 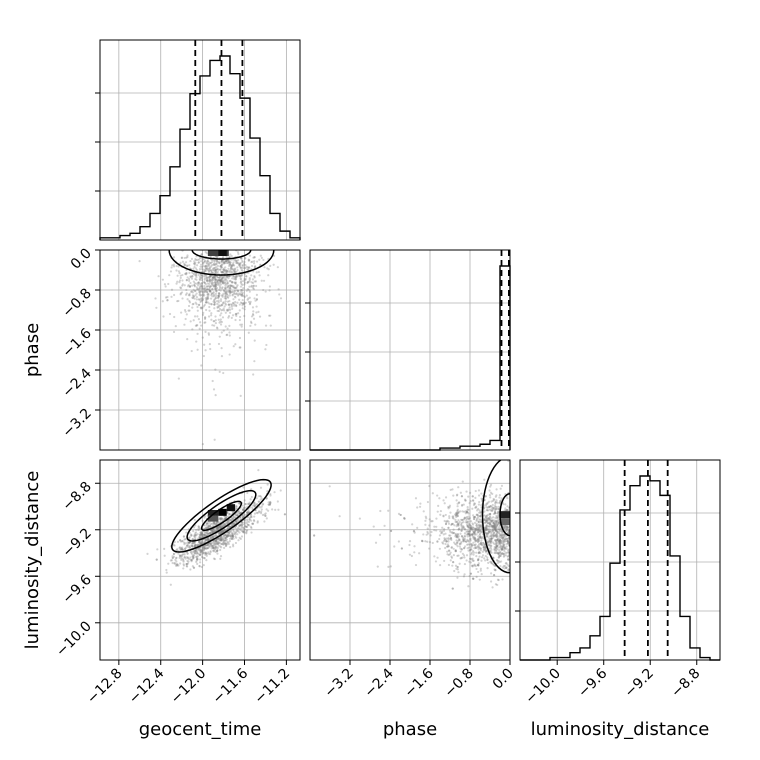 I want to click on density-cell, so click(x=222, y=253).